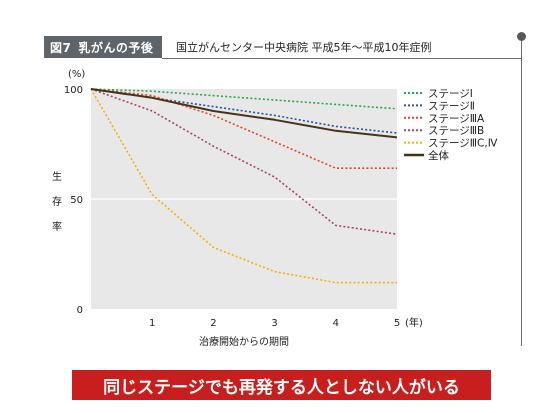  Describe the element at coordinates (304, 47) in the screenshot. I see `figure-source: 国立がんセンター中央病院 平成5年〜平成10年症例` at that location.